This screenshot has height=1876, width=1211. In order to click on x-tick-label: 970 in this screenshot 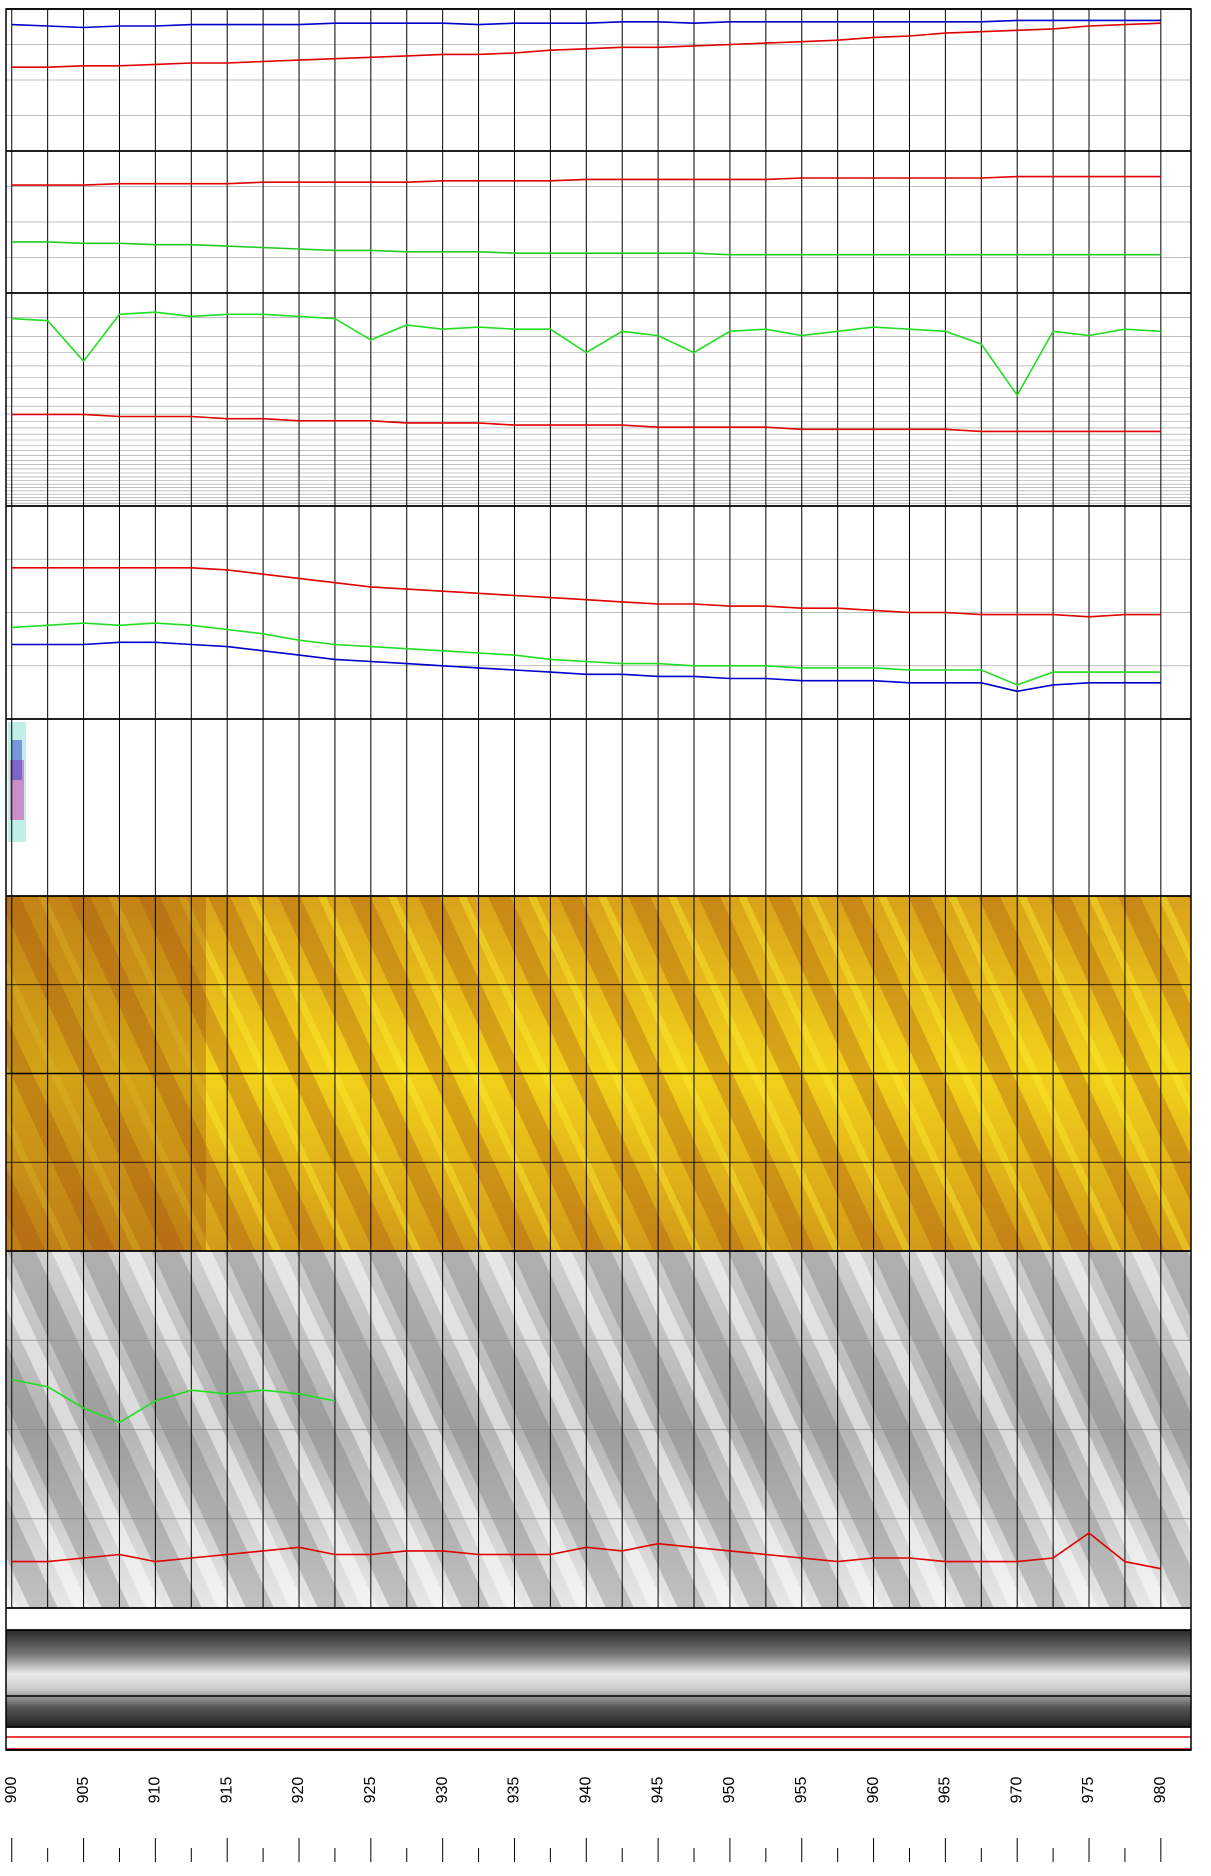, I will do `click(1016, 1790)`.